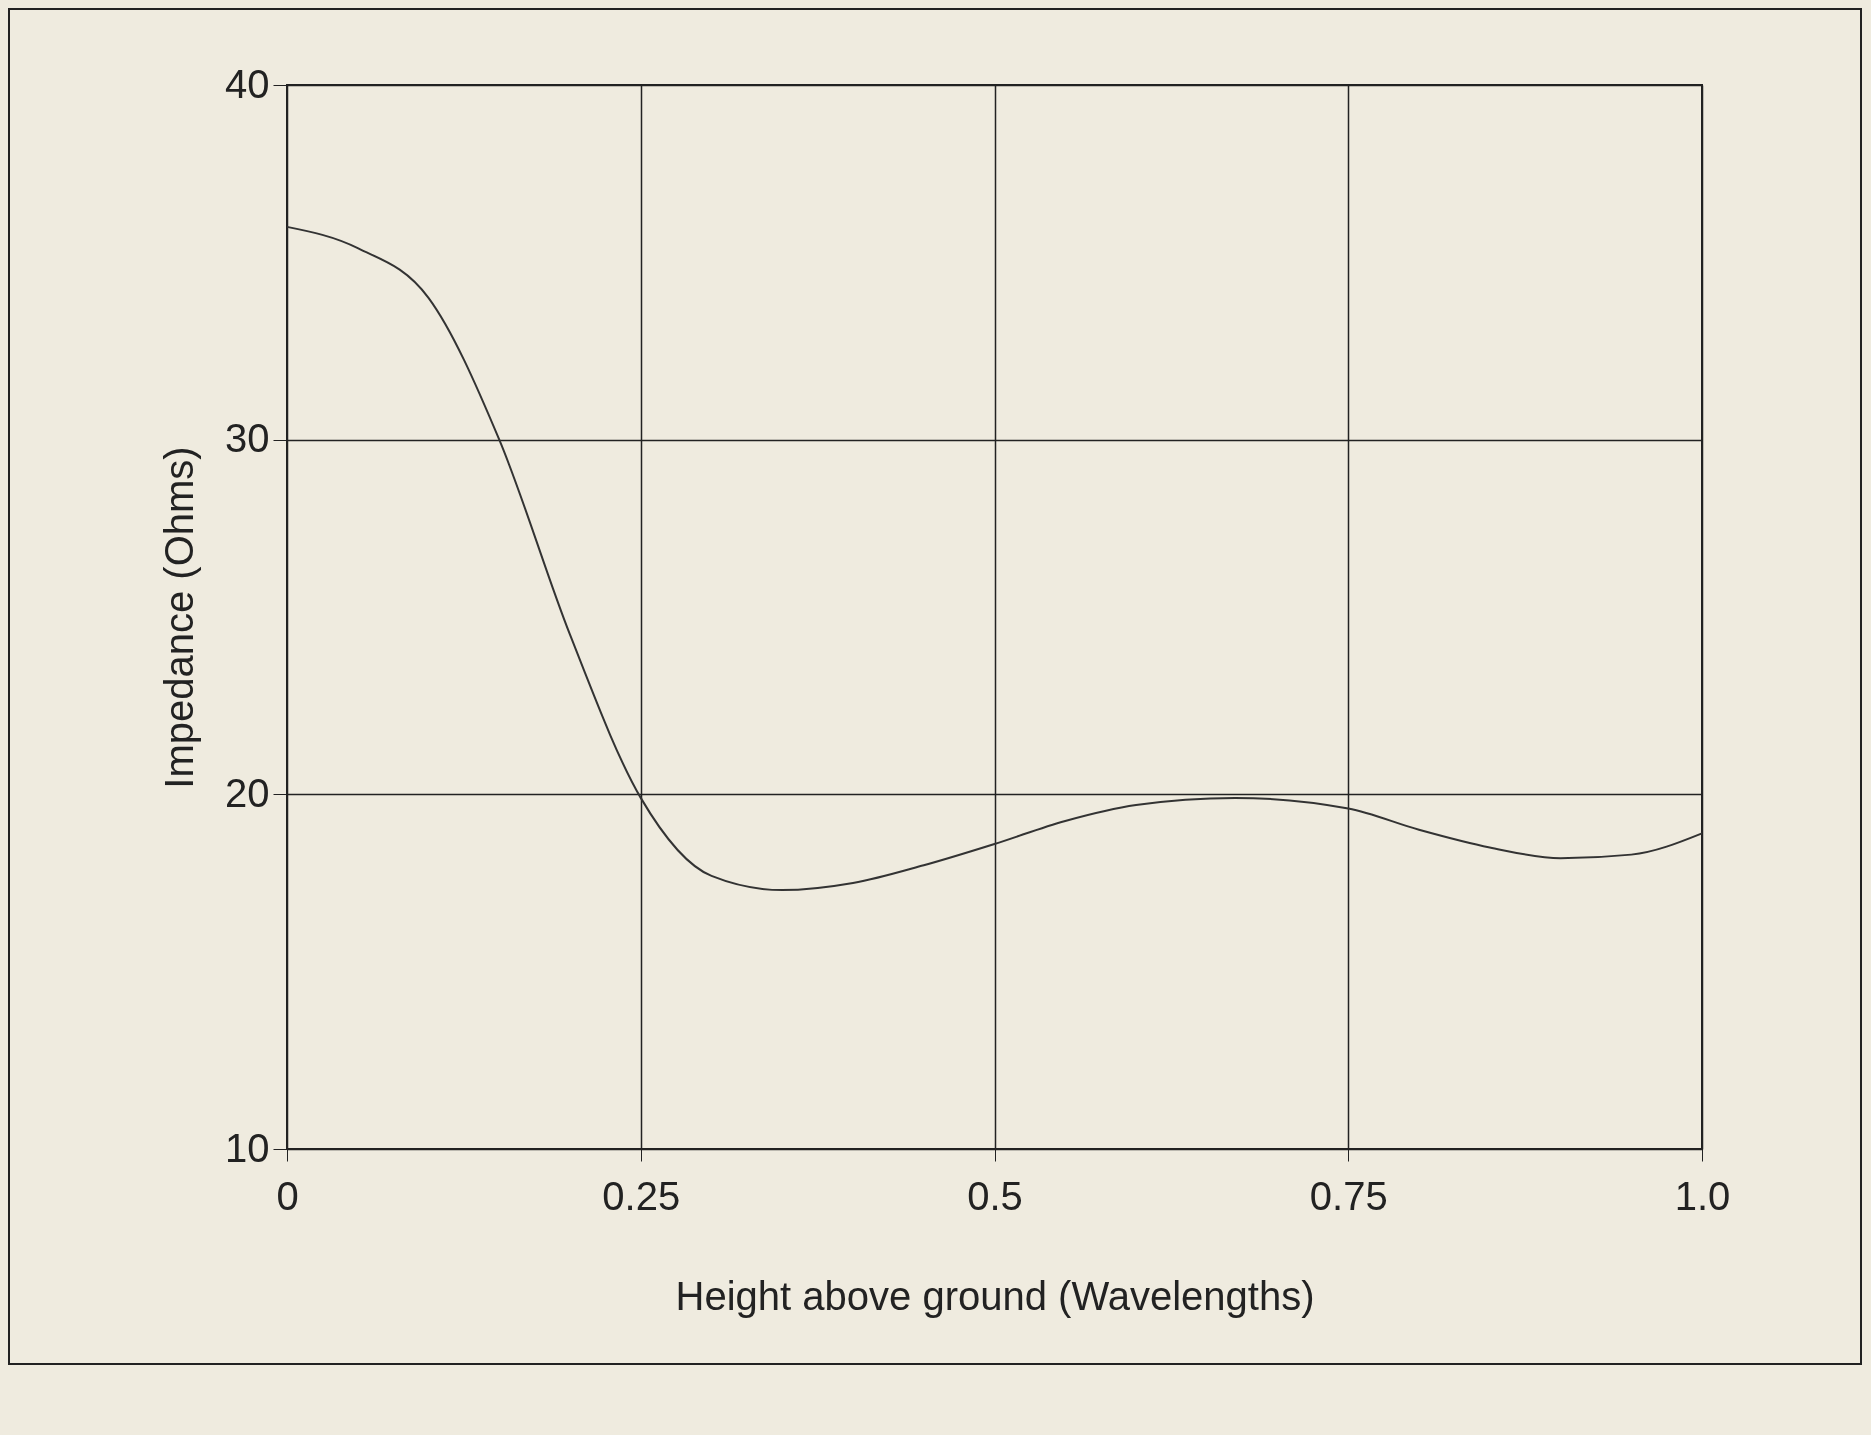 The image size is (1871, 1435). Describe the element at coordinates (1702, 1195) in the screenshot. I see `x-tick-label: 1.0` at that location.